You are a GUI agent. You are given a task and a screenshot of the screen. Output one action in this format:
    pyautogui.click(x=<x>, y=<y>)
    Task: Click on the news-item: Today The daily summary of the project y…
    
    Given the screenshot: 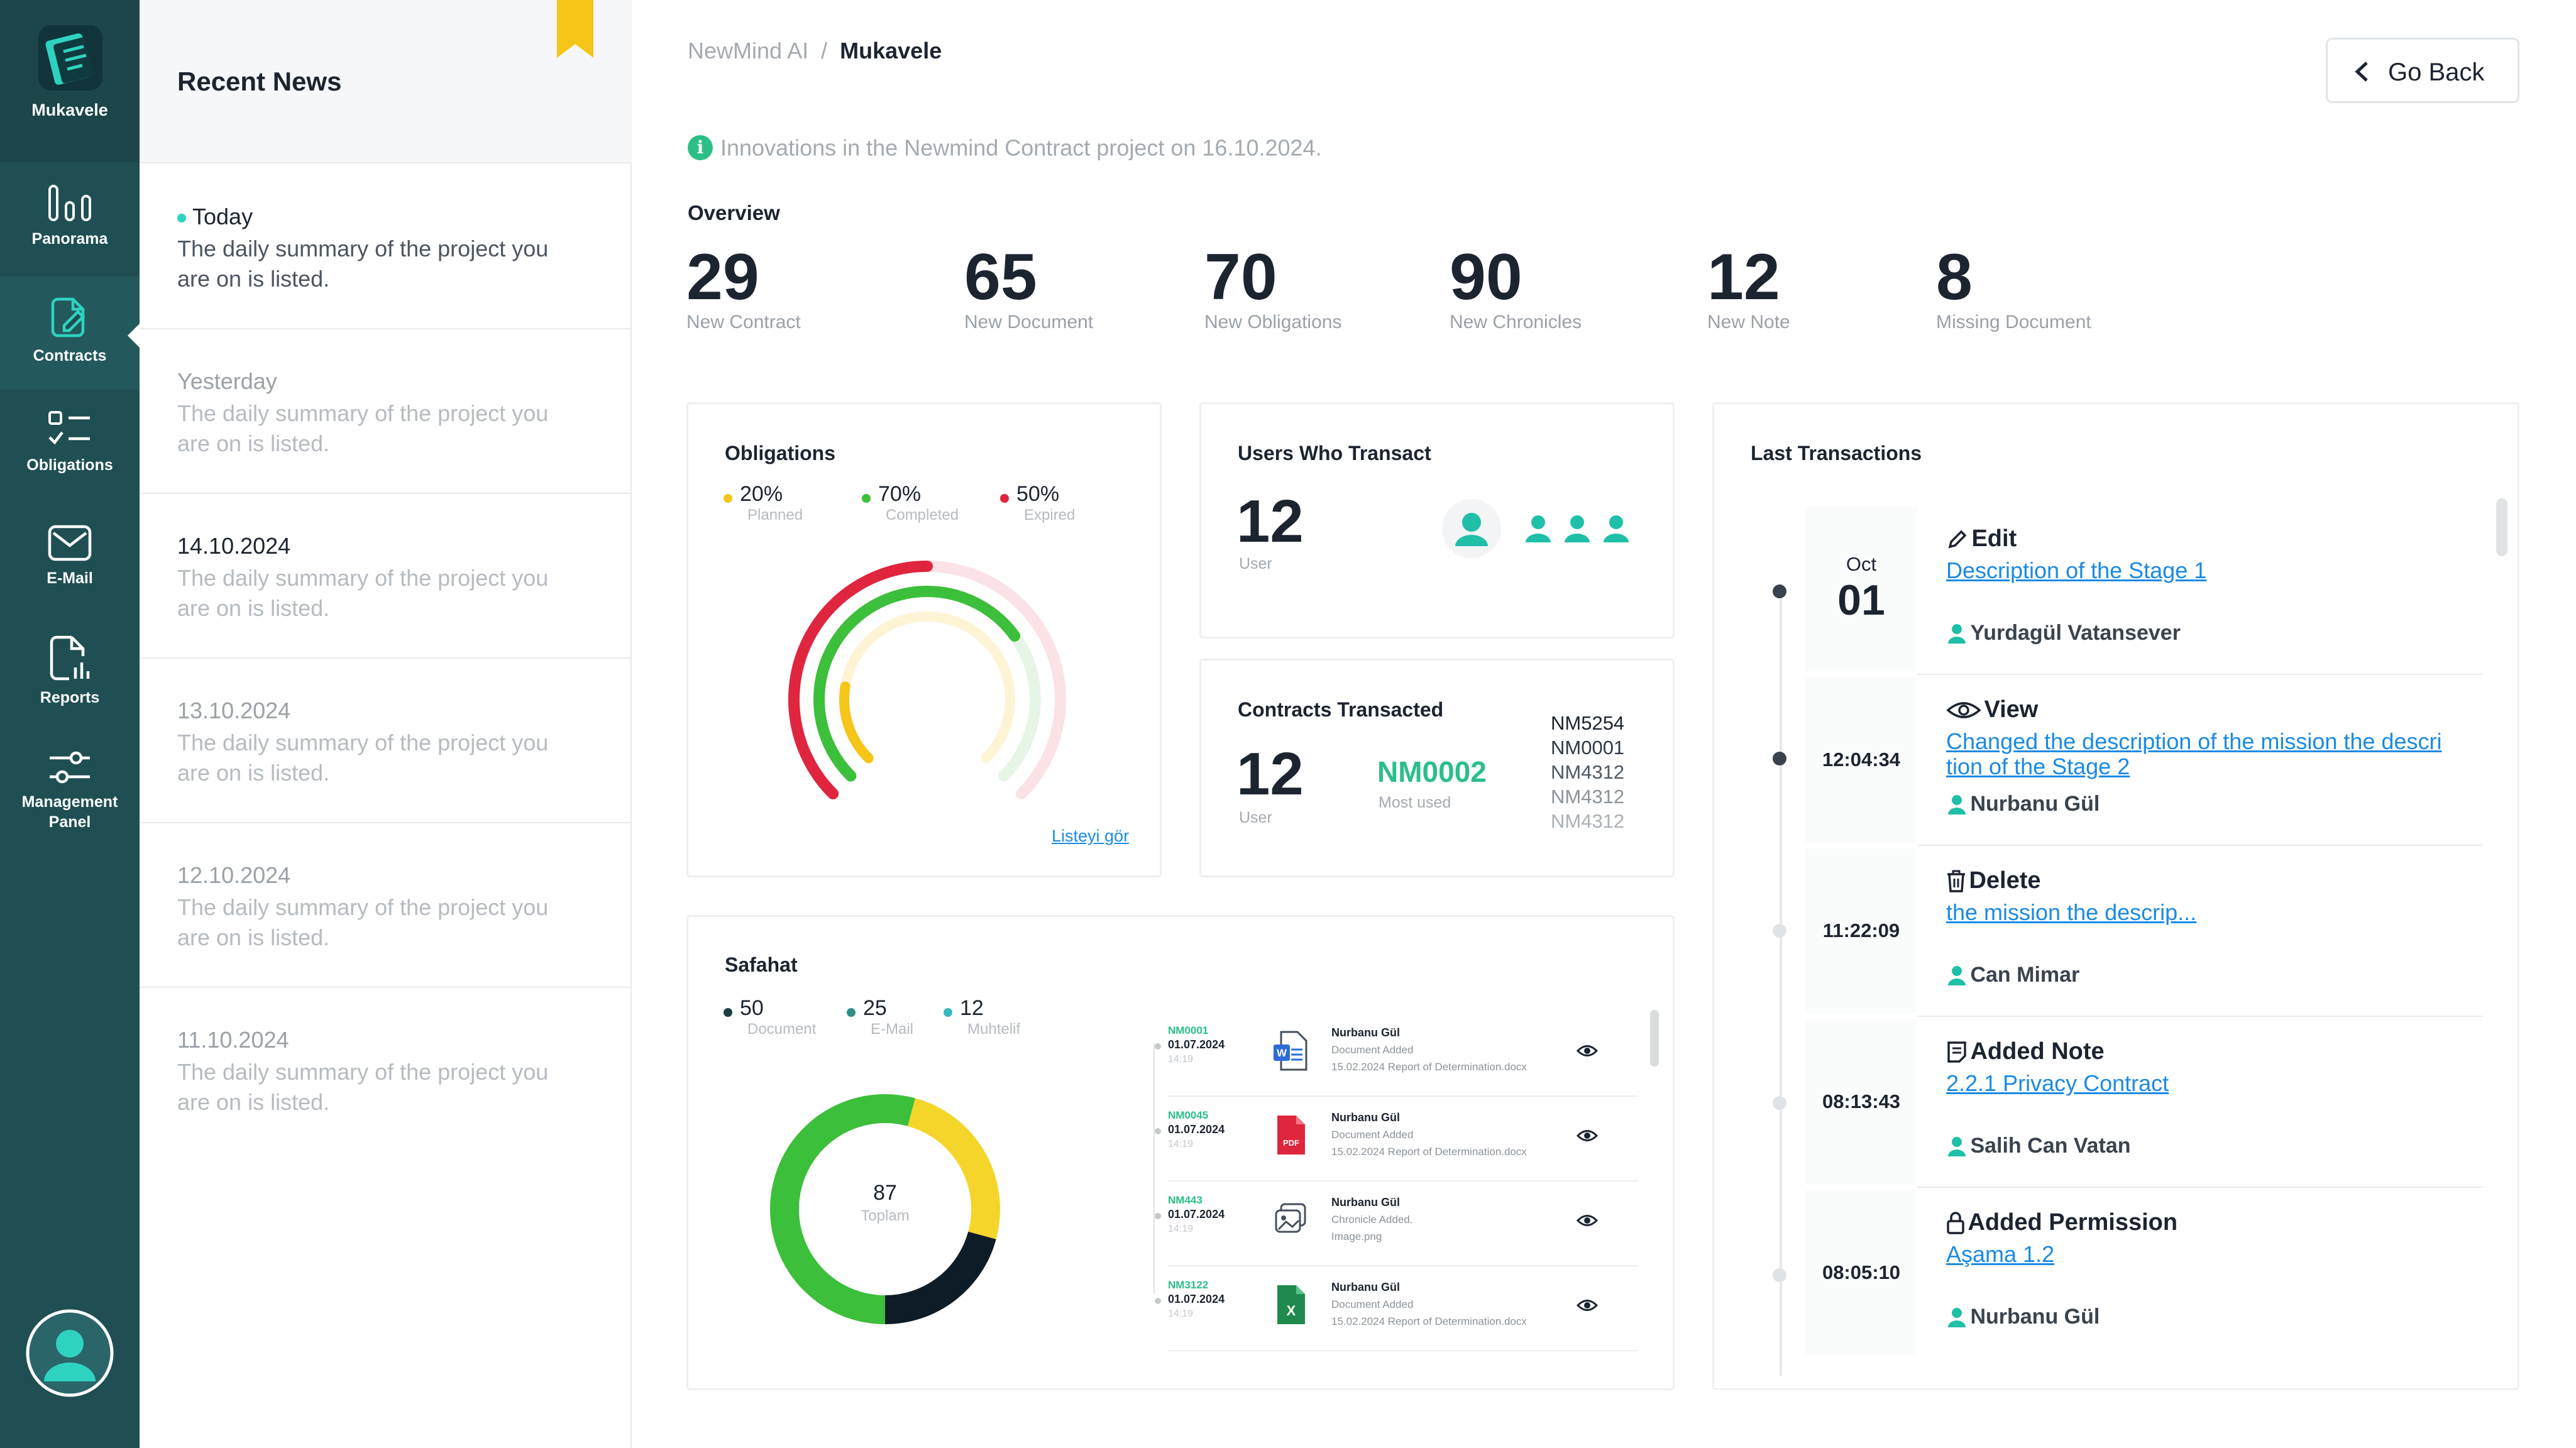 What is the action you would take?
    pyautogui.click(x=385, y=247)
    